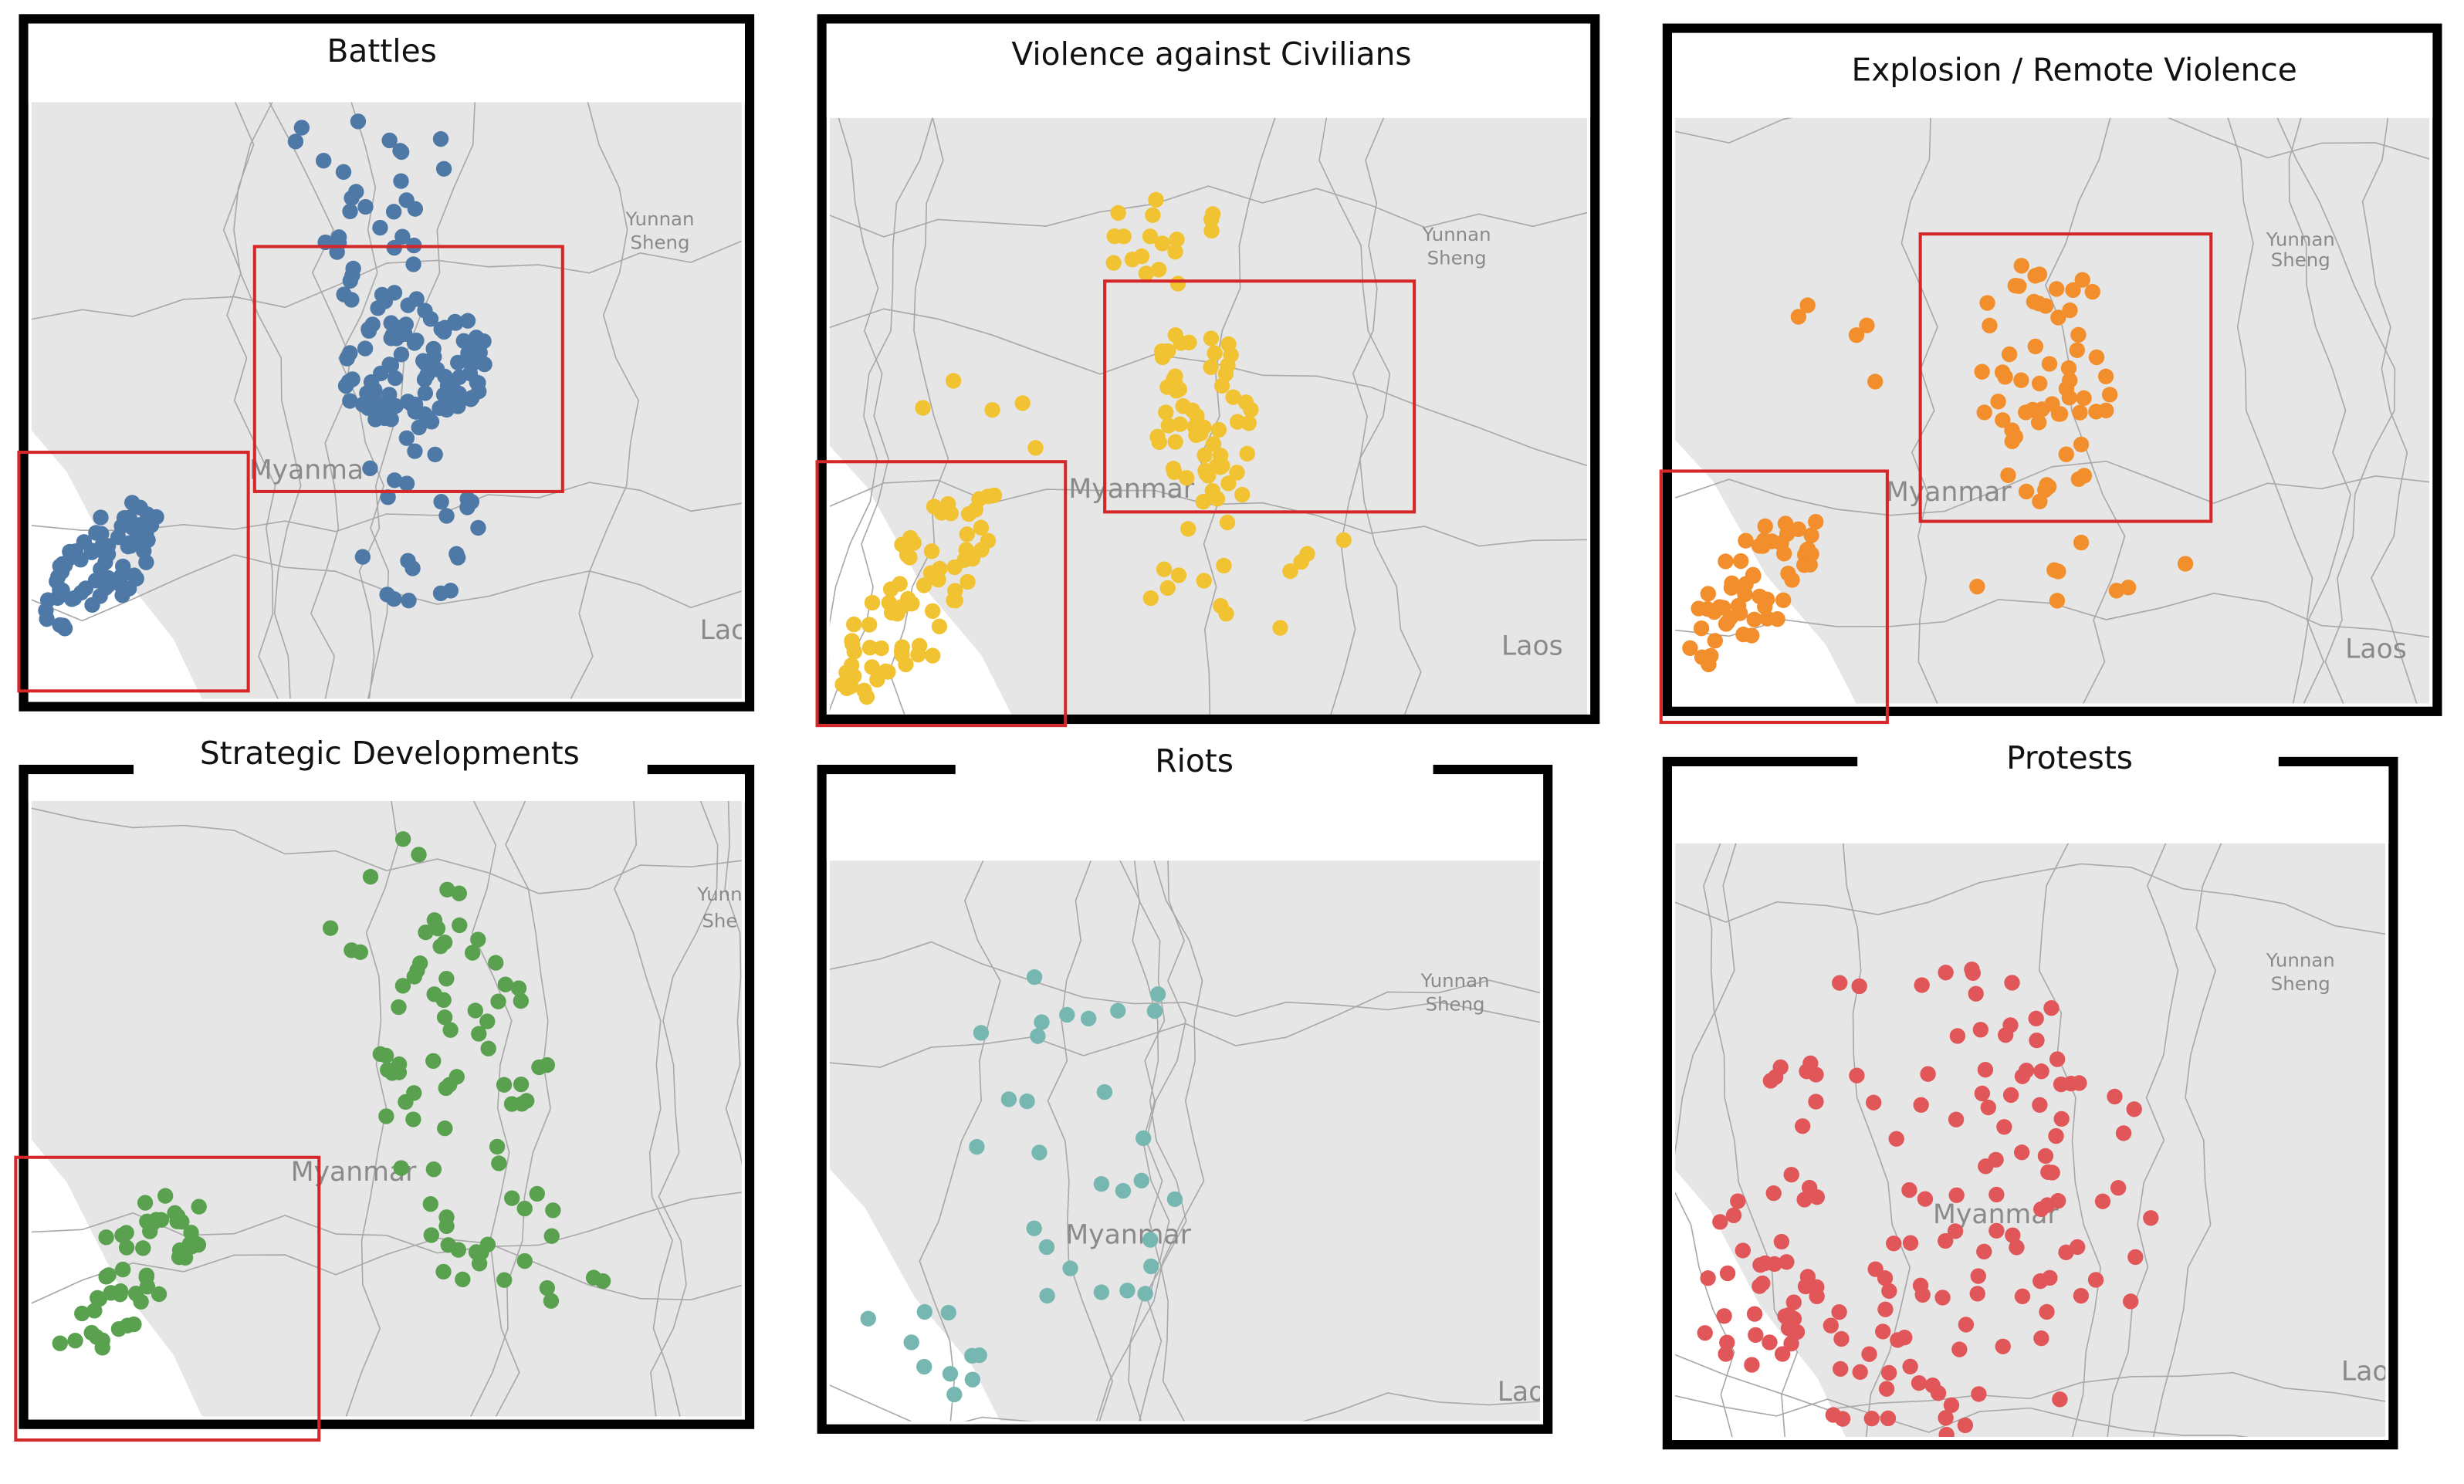 The width and height of the screenshot is (2464, 1484). Describe the element at coordinates (1760, 1303) in the screenshot. I see `sea` at that location.